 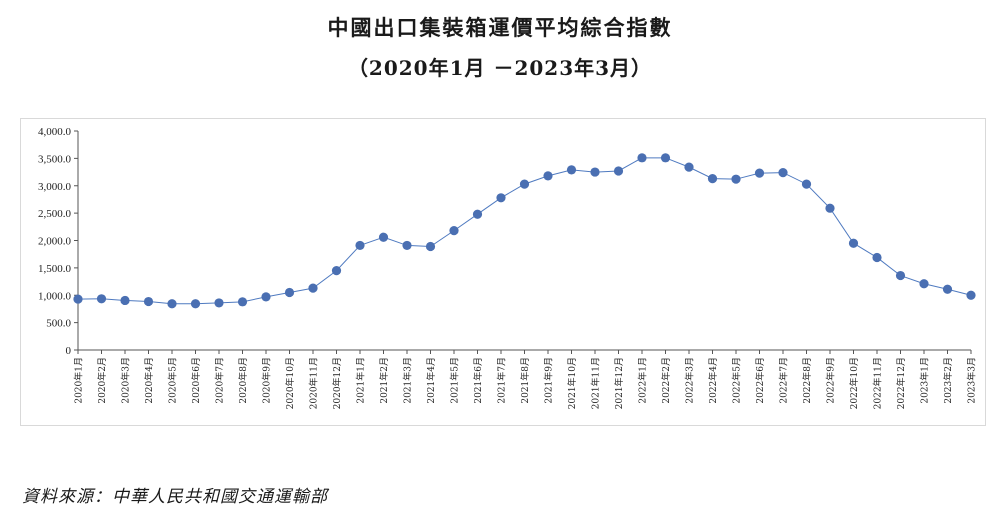 What do you see at coordinates (690, 380) in the screenshot?
I see `x-tick-label: 2022年3月` at bounding box center [690, 380].